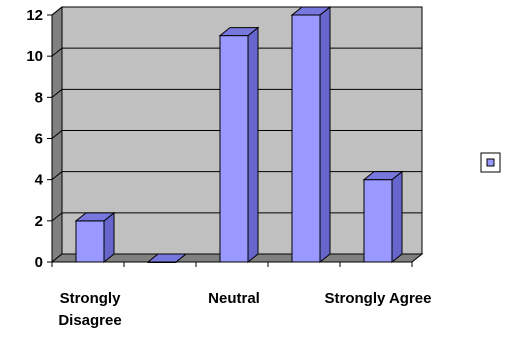 The height and width of the screenshot is (337, 531). I want to click on x-category-label: Strongly Disagree, so click(89, 309).